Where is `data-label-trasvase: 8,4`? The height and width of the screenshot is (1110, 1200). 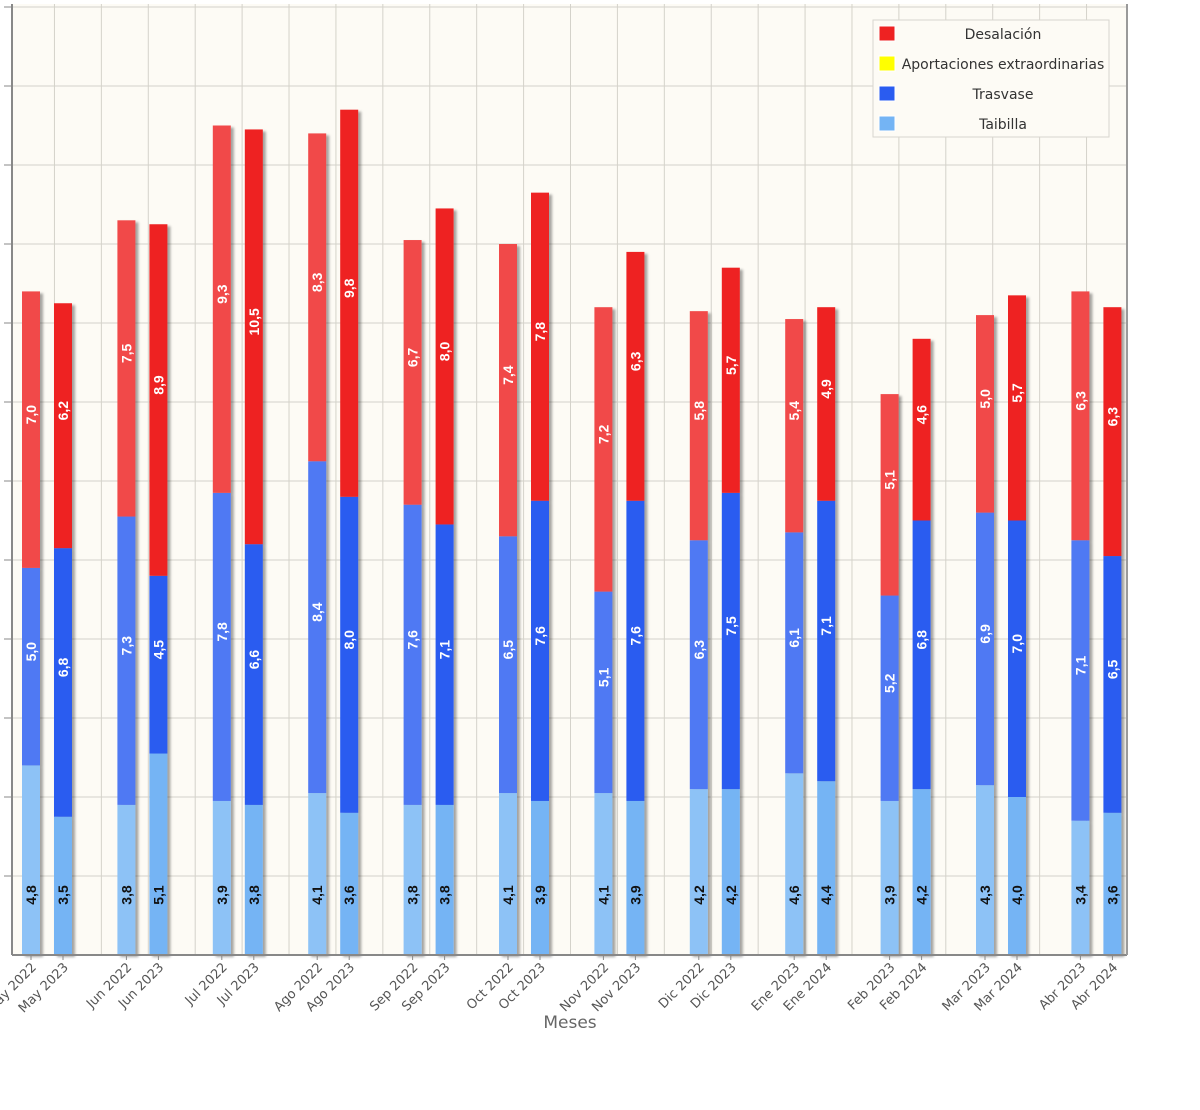
data-label-trasvase: 8,4 is located at coordinates (317, 612).